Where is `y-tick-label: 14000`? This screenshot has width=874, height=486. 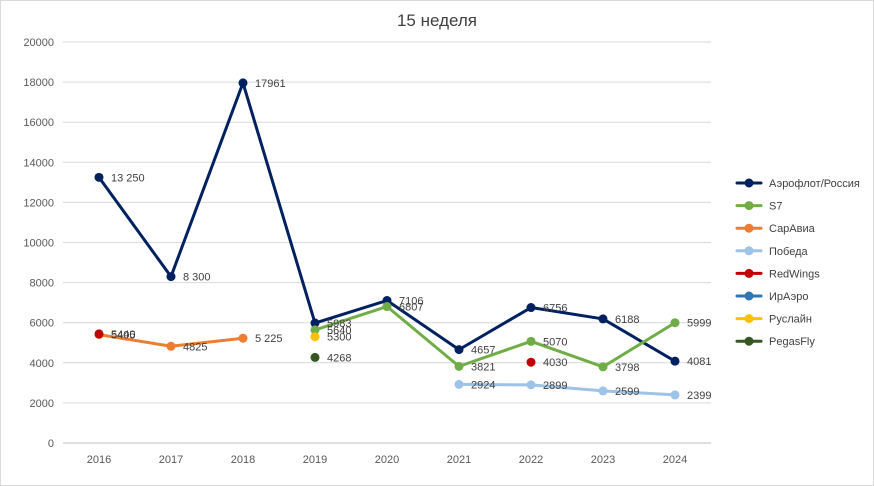
y-tick-label: 14000 is located at coordinates (38, 163).